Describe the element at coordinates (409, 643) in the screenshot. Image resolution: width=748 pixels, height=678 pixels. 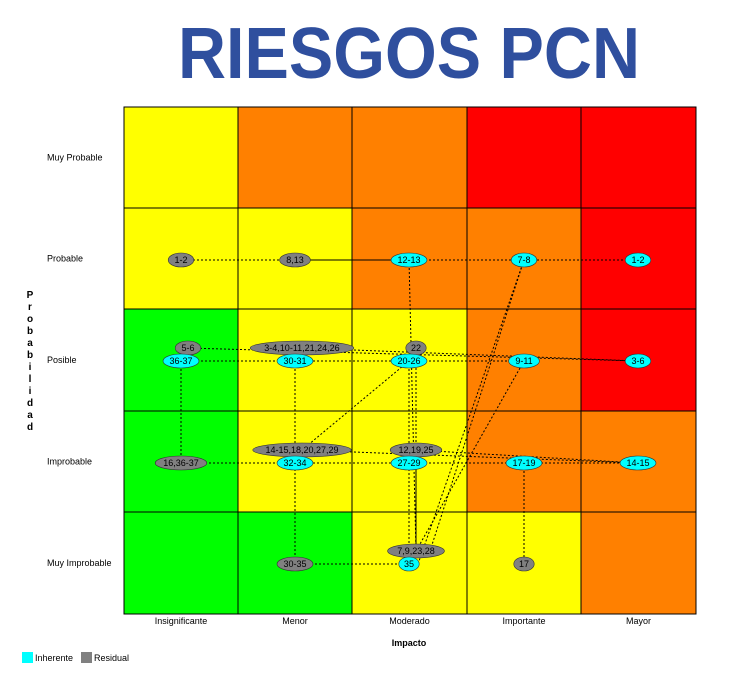
I see `x-axis-label: Impacto` at that location.